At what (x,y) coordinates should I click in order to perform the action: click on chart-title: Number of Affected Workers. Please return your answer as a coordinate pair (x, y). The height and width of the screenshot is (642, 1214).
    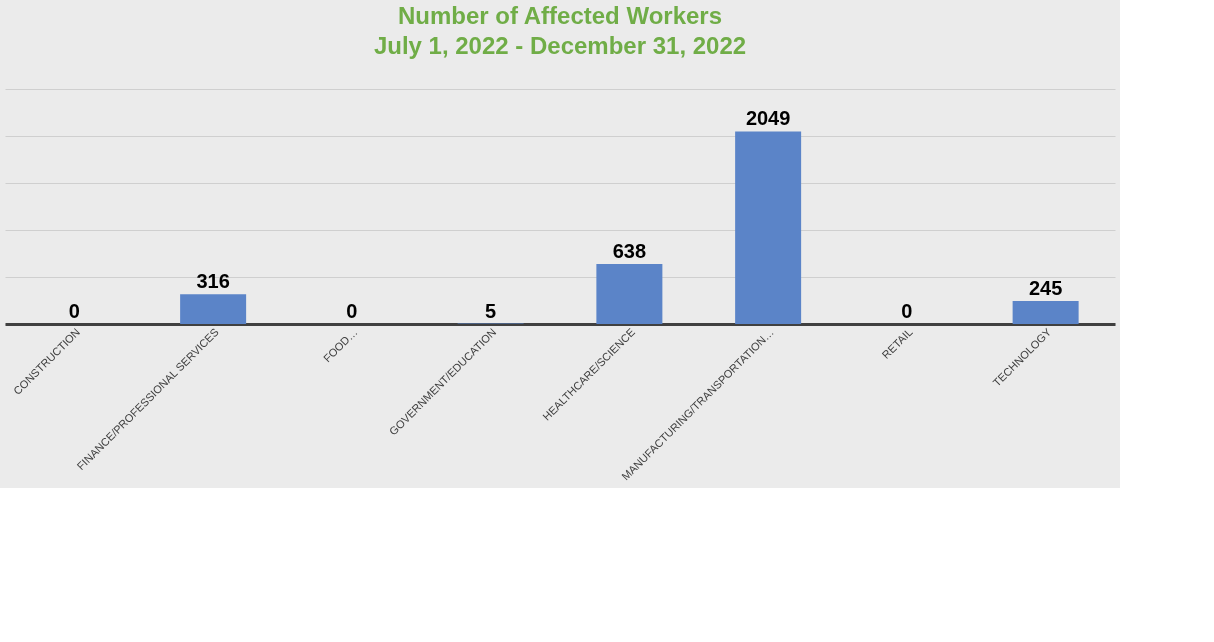
    Looking at the image, I should click on (560, 15).